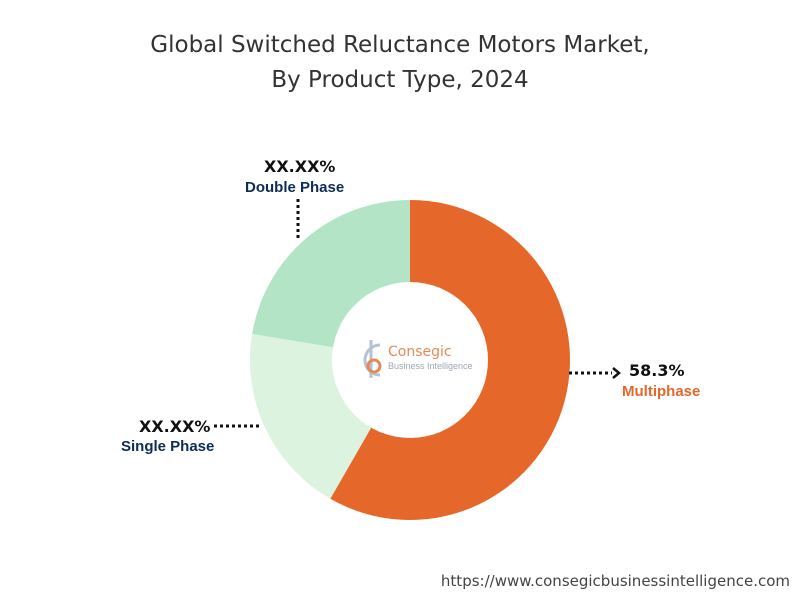  Describe the element at coordinates (372, 359) in the screenshot. I see `consegic-logo-icon` at that location.